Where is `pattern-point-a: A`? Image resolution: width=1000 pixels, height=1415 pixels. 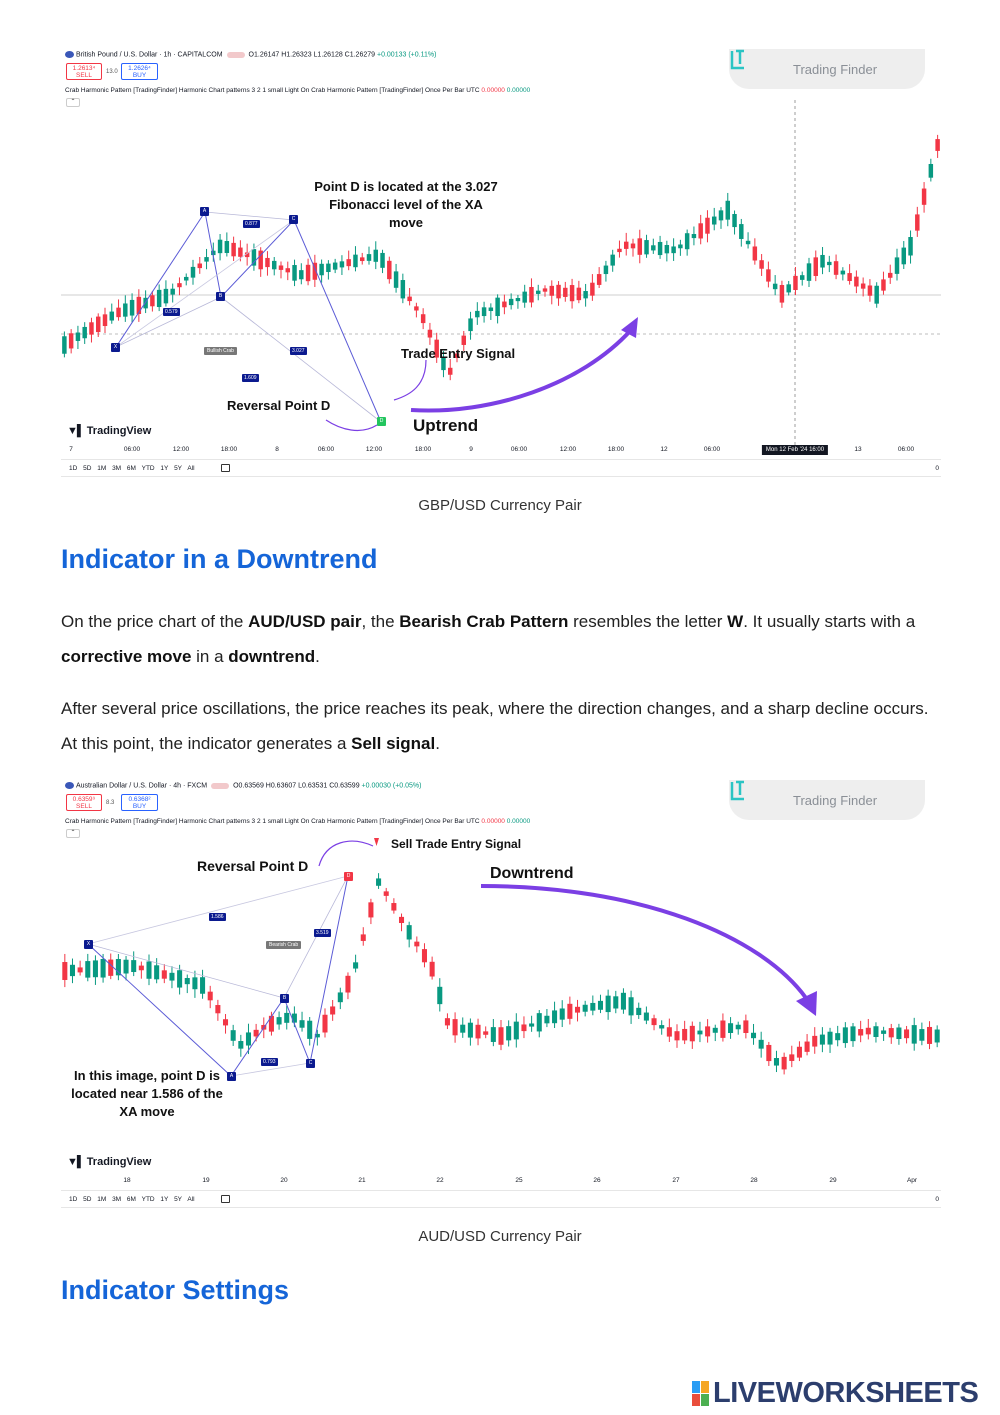
pattern-point-a: A is located at coordinates (231, 1076).